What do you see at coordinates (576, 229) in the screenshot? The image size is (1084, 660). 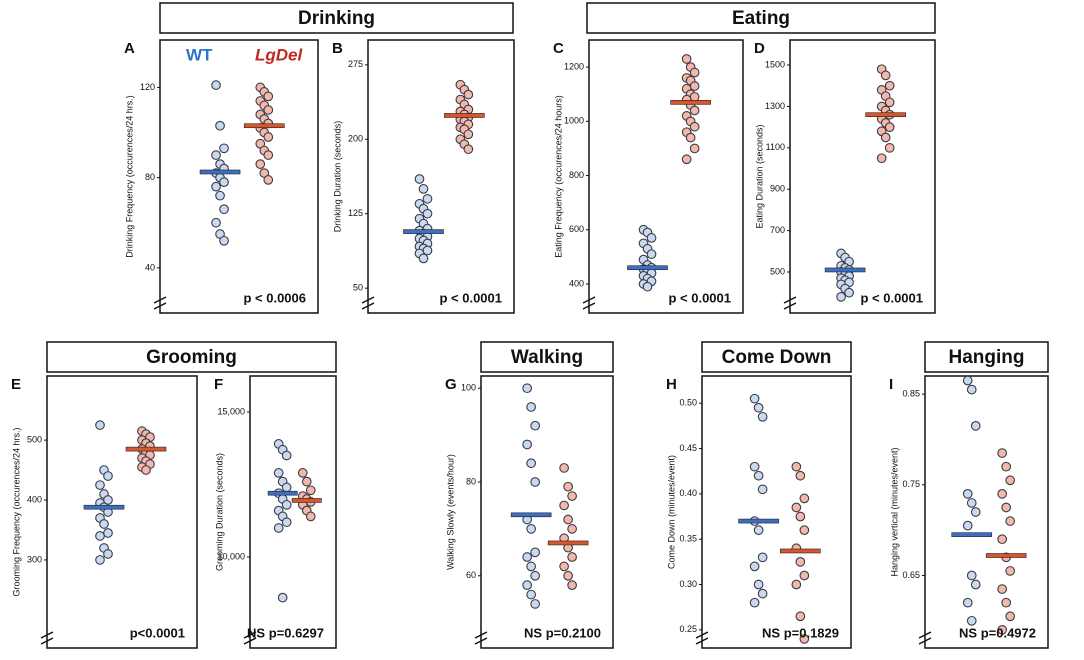 I see `y-tick-label: 600` at bounding box center [576, 229].